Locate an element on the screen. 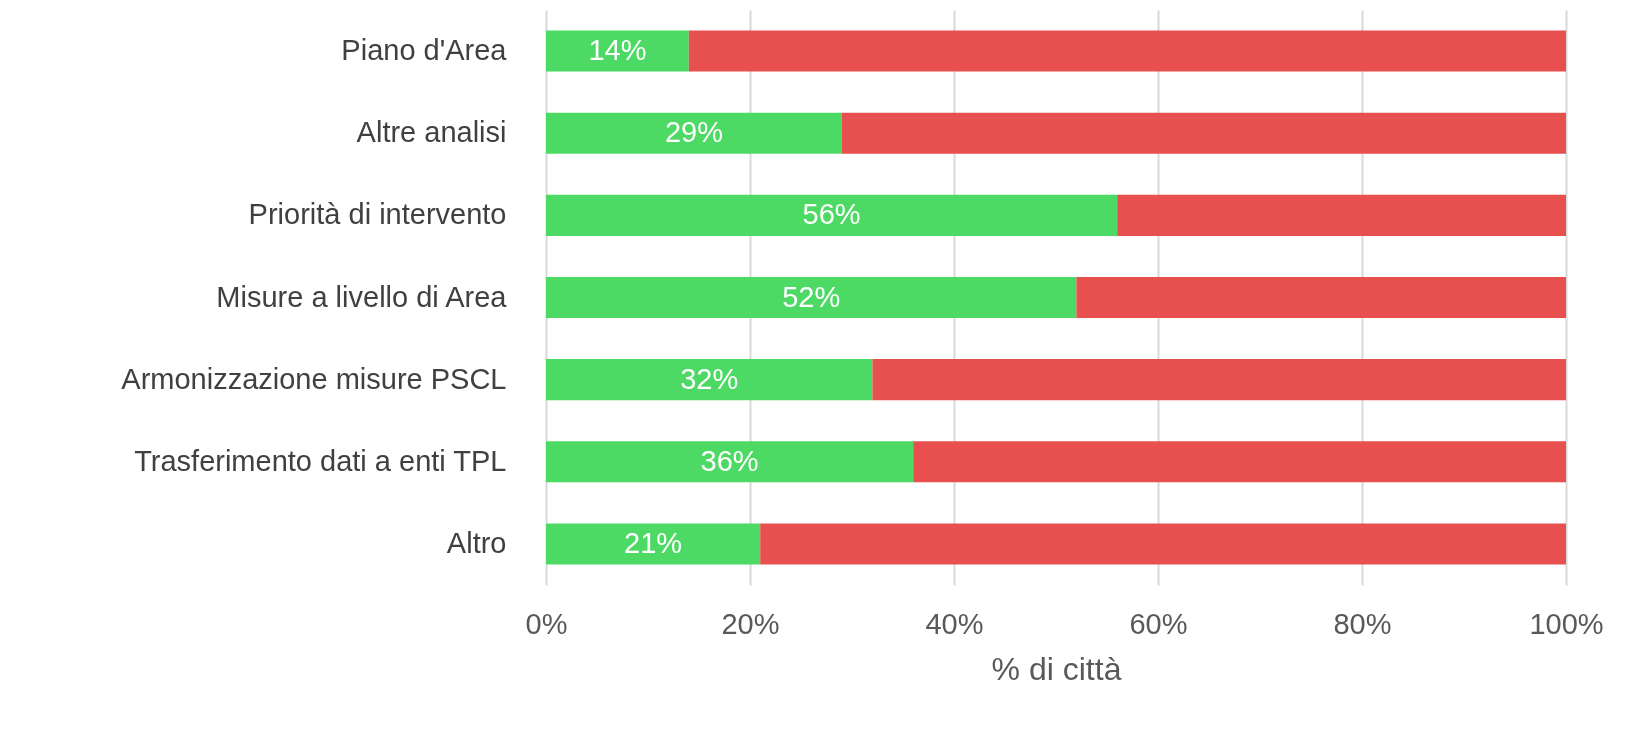 The height and width of the screenshot is (750, 1644). y-tick-label: Misure a livello di Area is located at coordinates (362, 296).